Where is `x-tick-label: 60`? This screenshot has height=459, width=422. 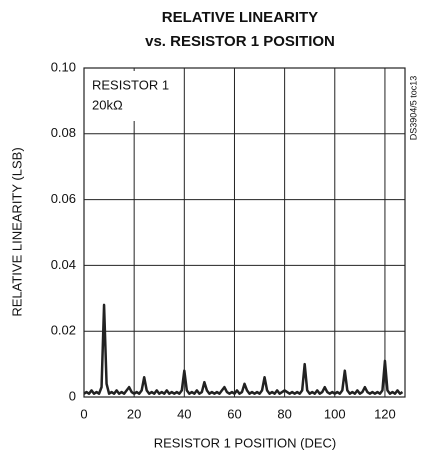 x-tick-label: 60 is located at coordinates (234, 413).